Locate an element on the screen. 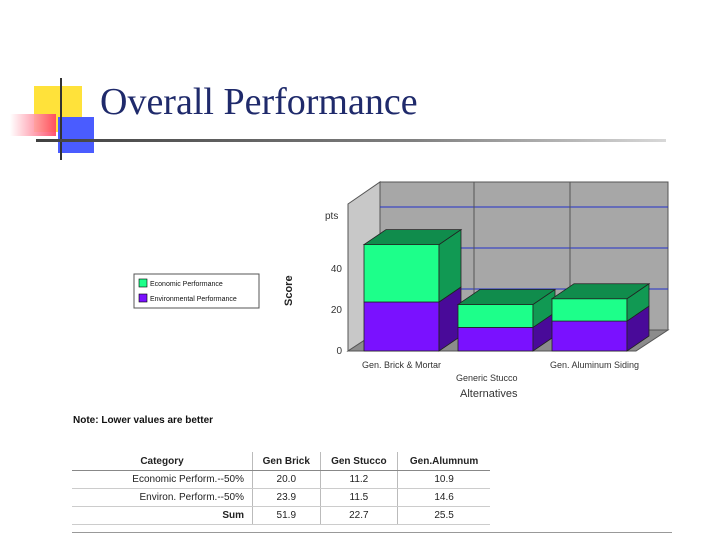  table-cell: Sum is located at coordinates (162, 515).